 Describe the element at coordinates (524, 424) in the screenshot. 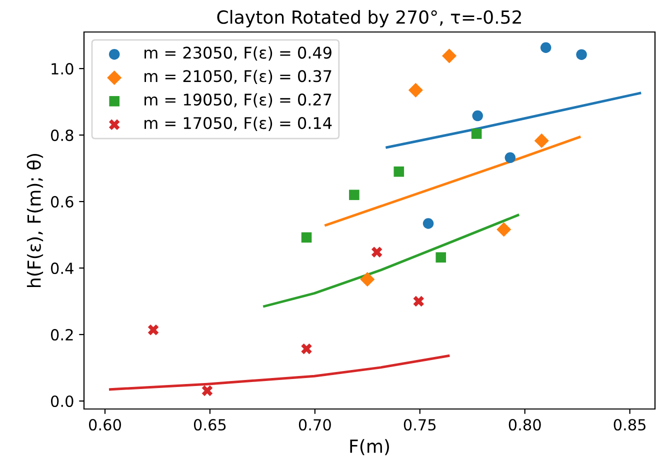

I see `x-tick-label: 0.80` at that location.